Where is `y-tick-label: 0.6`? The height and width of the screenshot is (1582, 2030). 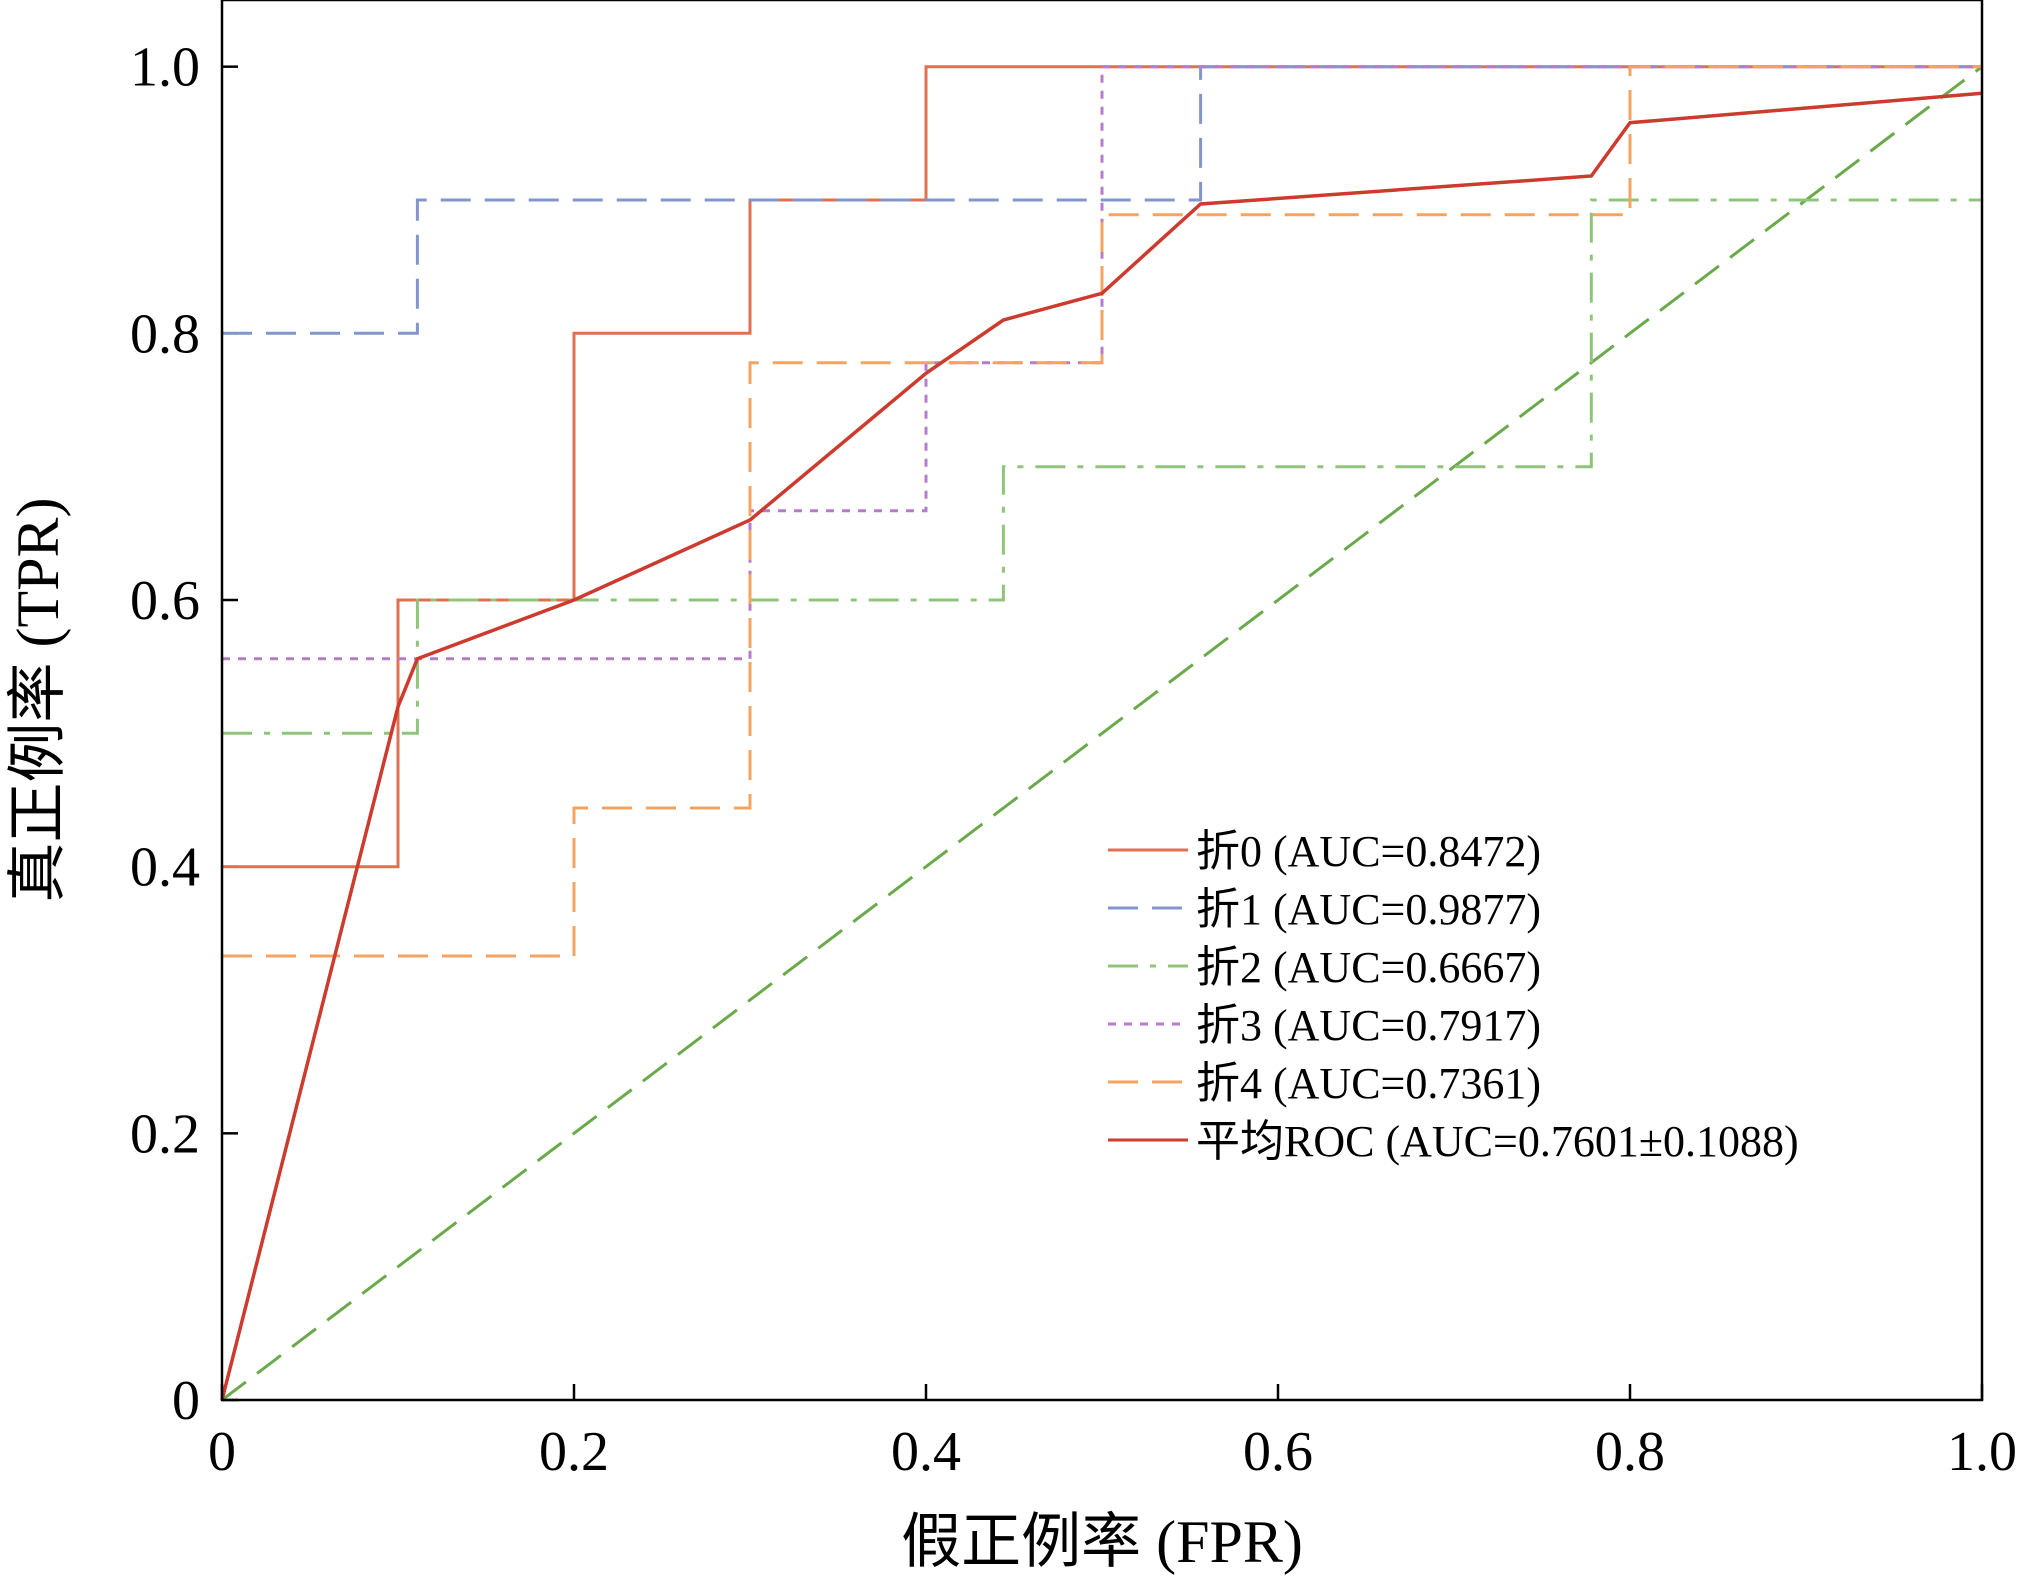
y-tick-label: 0.6 is located at coordinates (165, 601).